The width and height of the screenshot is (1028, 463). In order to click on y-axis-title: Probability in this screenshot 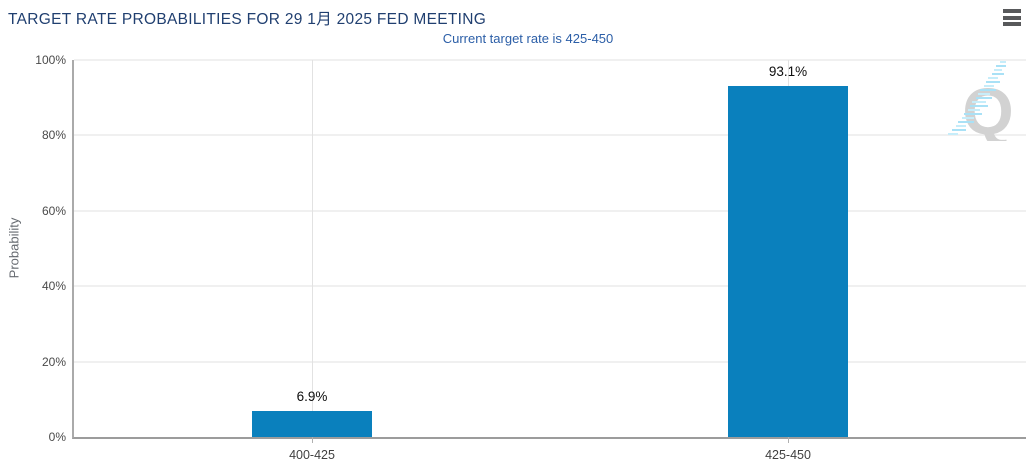, I will do `click(14, 248)`.